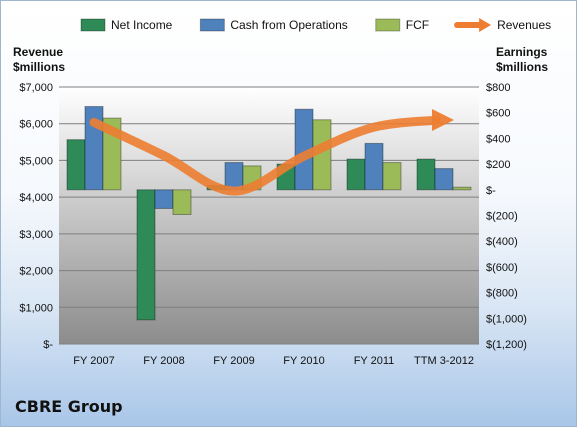  I want to click on right-tick-label: $600, so click(498, 114).